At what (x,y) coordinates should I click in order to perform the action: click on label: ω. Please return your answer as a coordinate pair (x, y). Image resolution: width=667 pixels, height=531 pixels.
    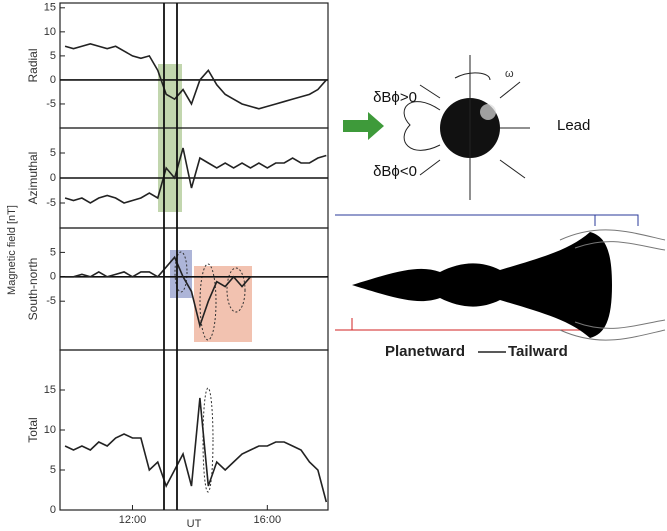
    Looking at the image, I should click on (509, 74).